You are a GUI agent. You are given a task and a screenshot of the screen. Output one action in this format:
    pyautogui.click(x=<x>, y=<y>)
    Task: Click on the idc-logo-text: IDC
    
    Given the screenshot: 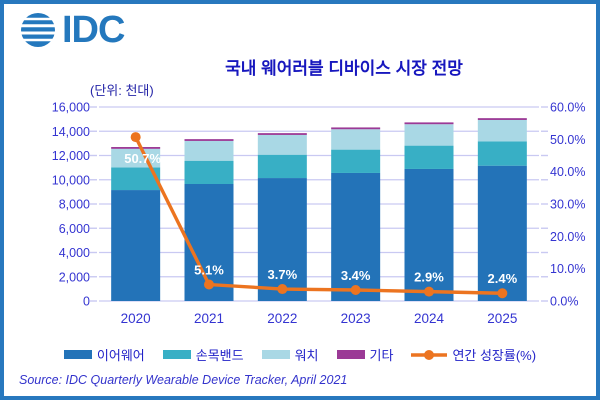 What is the action you would take?
    pyautogui.click(x=93, y=30)
    